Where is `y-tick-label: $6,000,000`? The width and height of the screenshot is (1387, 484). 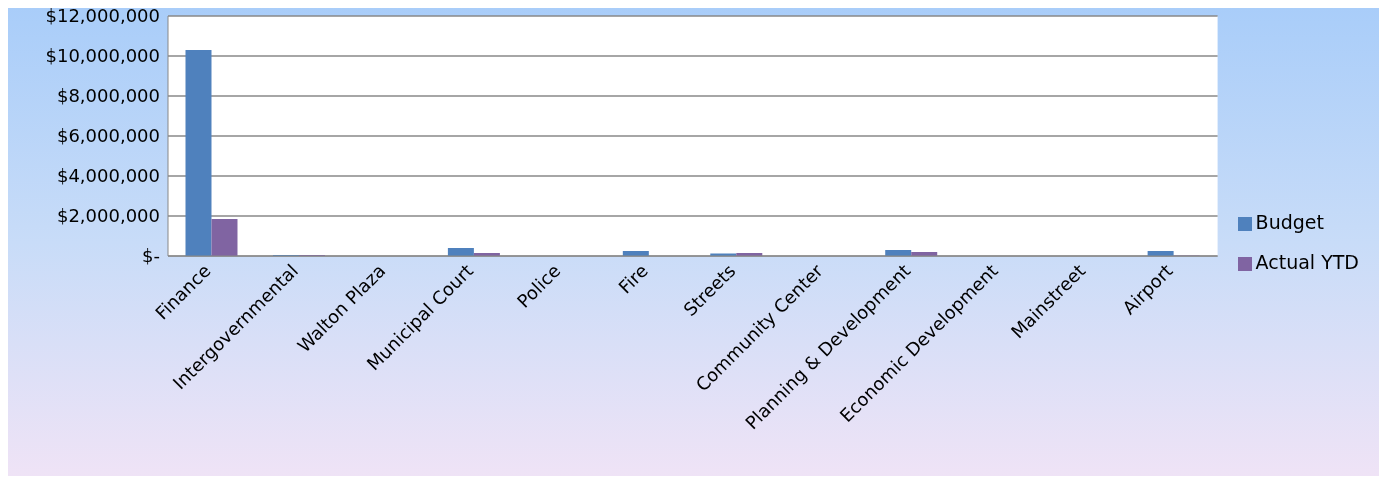
y-tick-label: $6,000,000 is located at coordinates (108, 136).